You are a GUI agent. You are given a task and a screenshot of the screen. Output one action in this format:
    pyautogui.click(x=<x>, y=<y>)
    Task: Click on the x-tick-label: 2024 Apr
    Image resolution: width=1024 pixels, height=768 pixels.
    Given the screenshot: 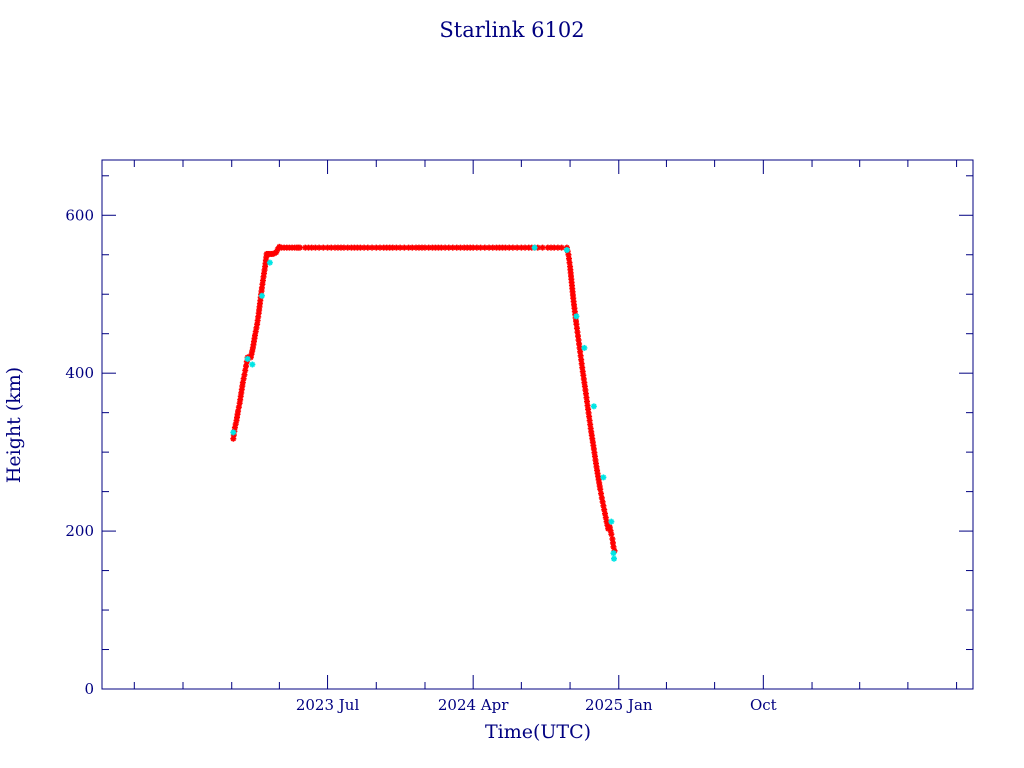 What is the action you would take?
    pyautogui.click(x=473, y=705)
    